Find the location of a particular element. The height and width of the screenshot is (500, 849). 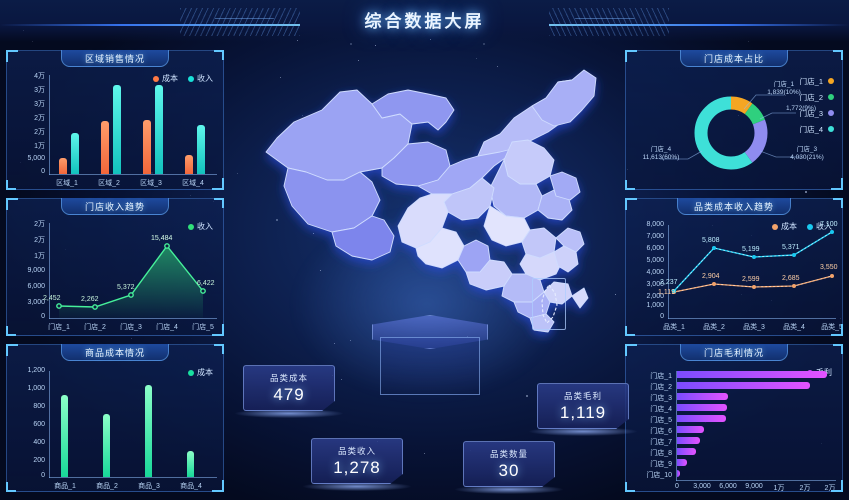

ytick: 1,200 is located at coordinates (36, 370).